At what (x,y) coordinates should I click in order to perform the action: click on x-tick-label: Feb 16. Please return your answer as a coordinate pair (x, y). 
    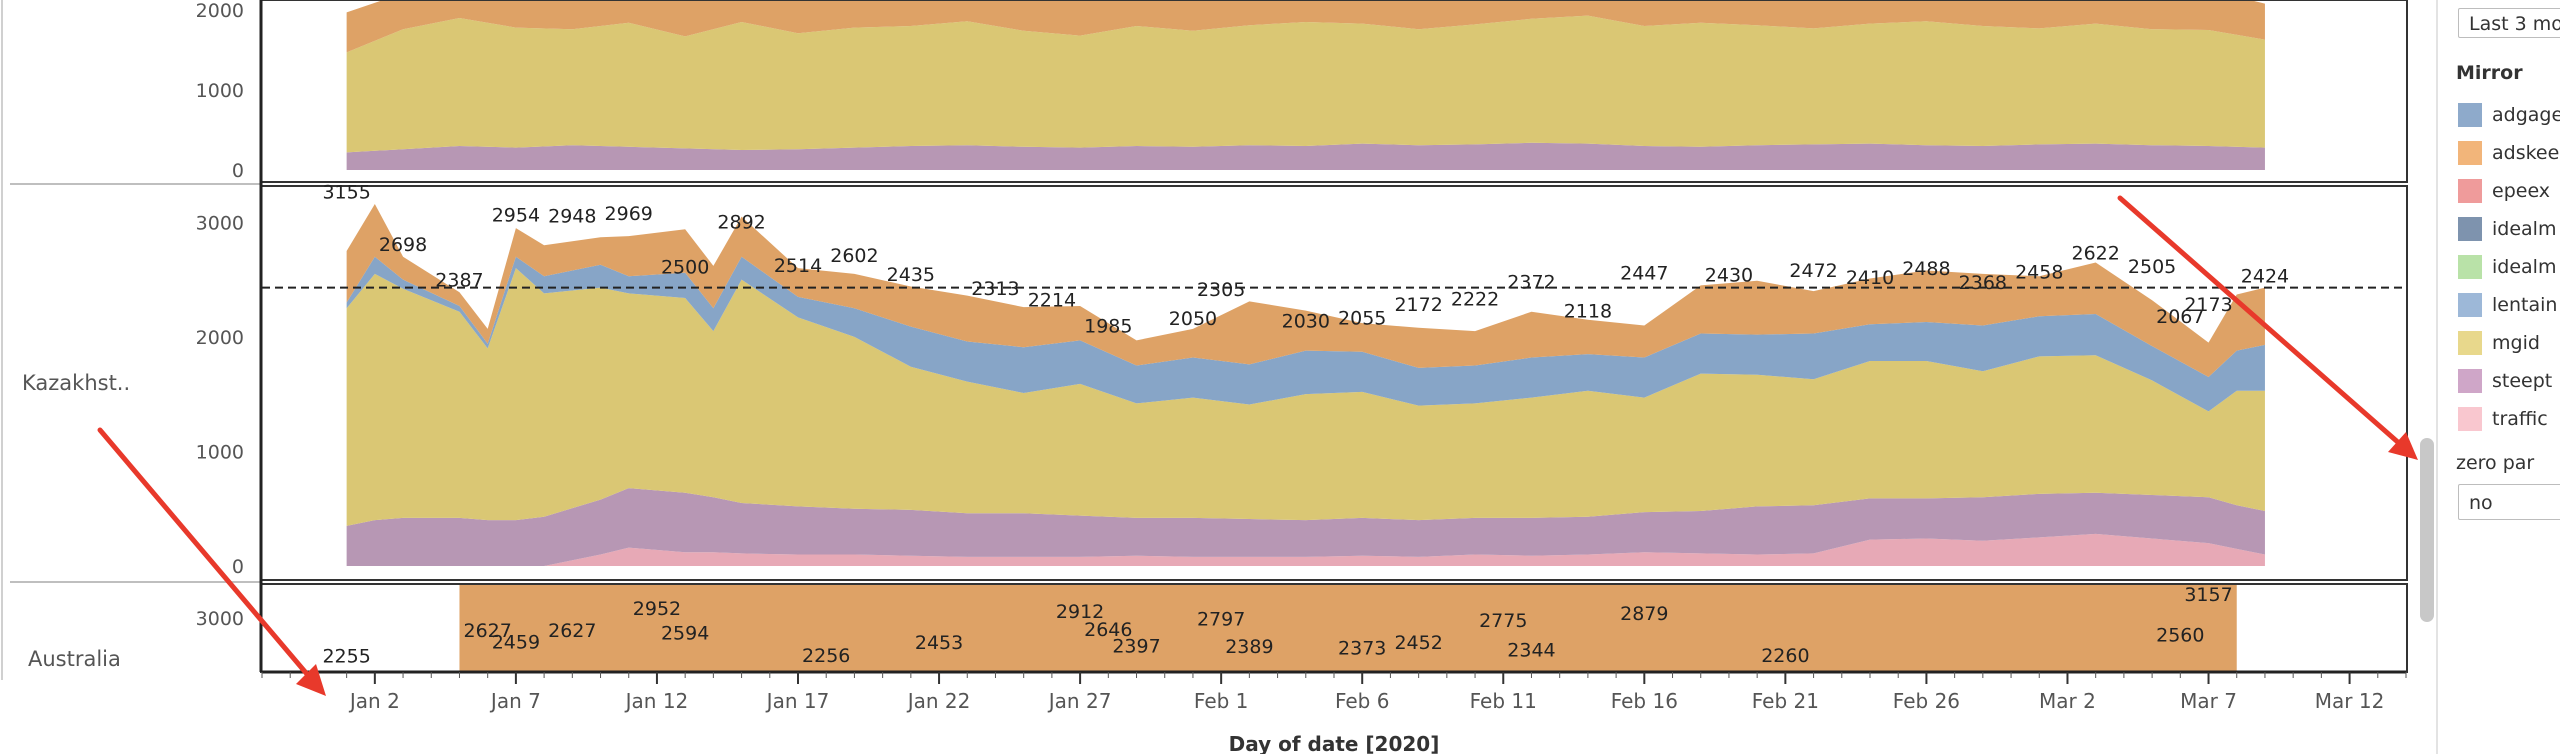
    Looking at the image, I should click on (1644, 701).